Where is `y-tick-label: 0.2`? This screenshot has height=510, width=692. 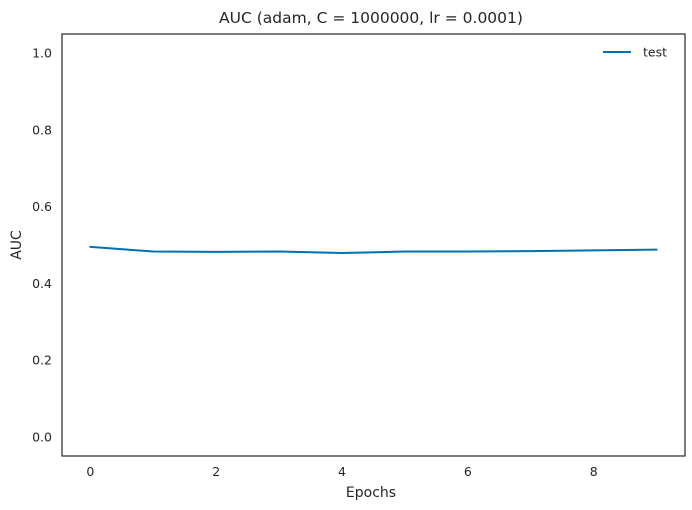
y-tick-label: 0.2 is located at coordinates (42, 360).